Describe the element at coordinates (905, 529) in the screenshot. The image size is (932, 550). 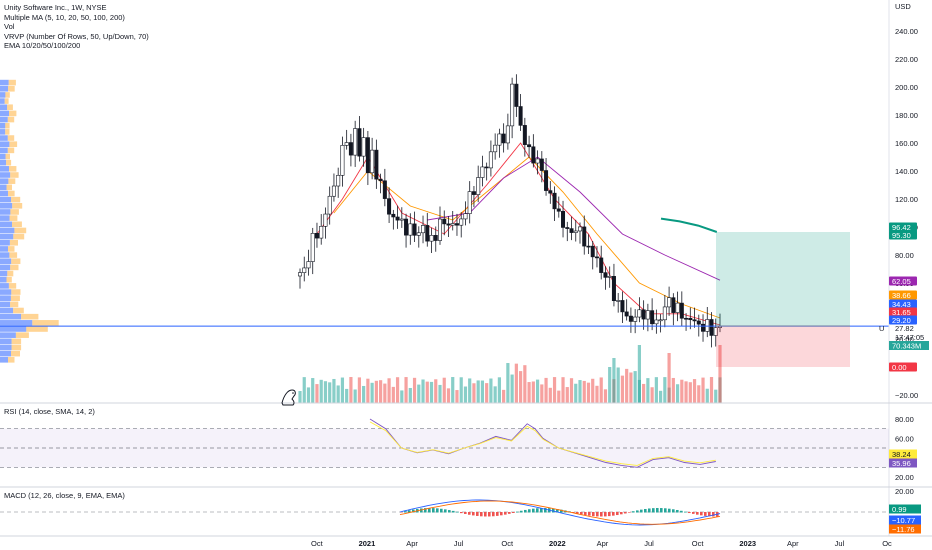
I see `macd-badge-bg` at that location.